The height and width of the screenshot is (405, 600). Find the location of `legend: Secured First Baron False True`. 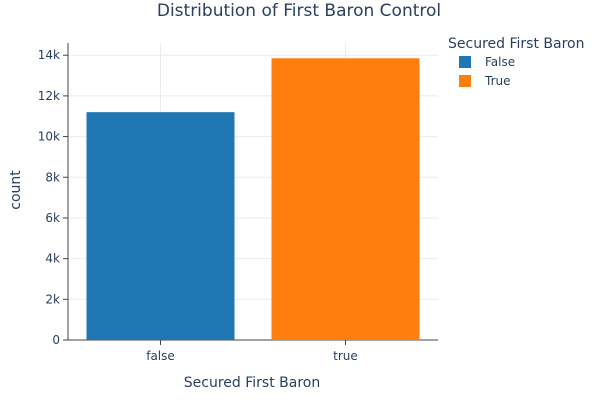

legend: Secured First Baron False True is located at coordinates (516, 62).